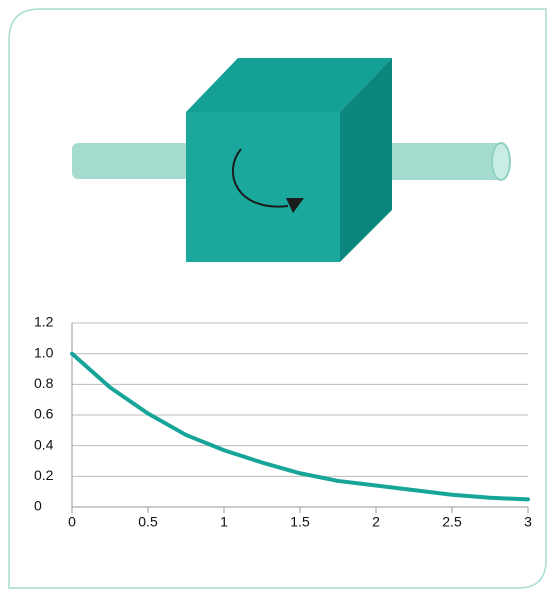  Describe the element at coordinates (44, 414) in the screenshot. I see `y-tick-label: 0.6` at that location.